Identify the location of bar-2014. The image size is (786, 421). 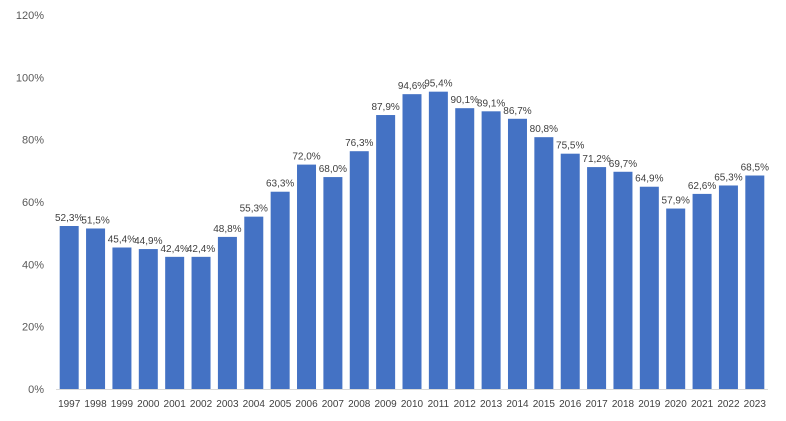
(517, 253).